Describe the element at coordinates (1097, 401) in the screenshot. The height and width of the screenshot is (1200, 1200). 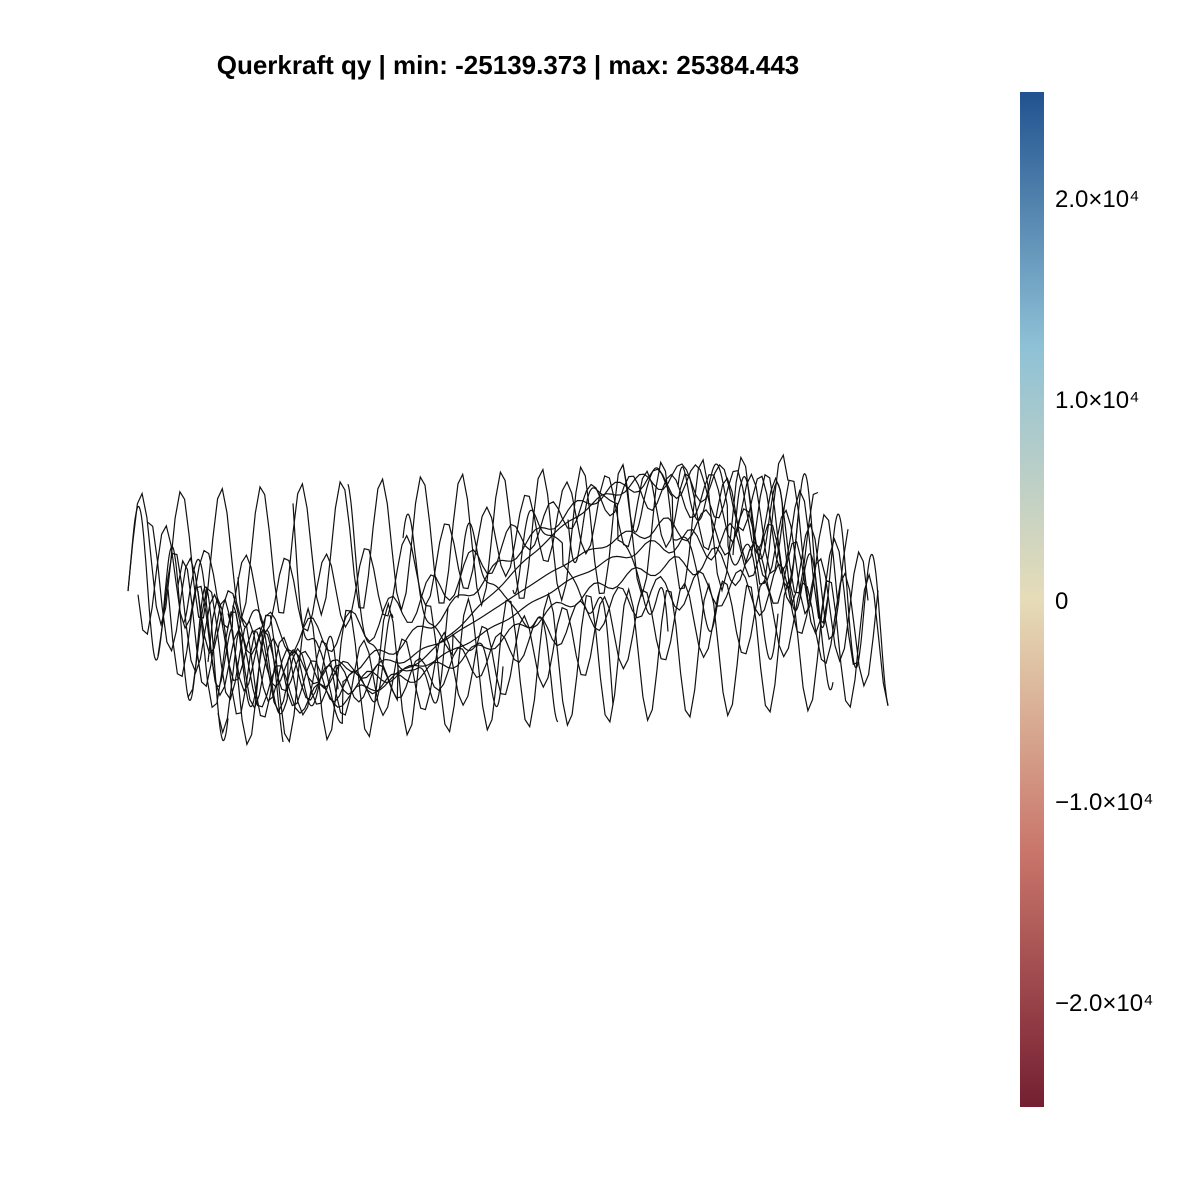
I see `colorbar-tick-label: 1.0×10⁴` at that location.